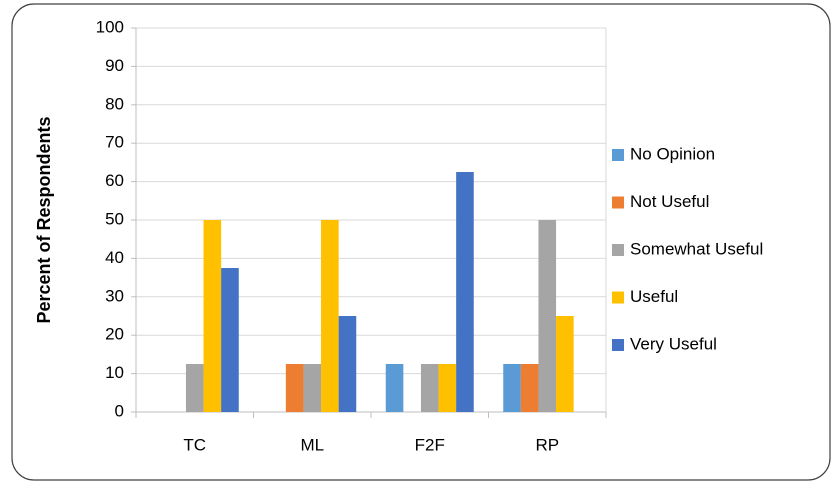  Describe the element at coordinates (654, 296) in the screenshot. I see `legend-label: Useful` at that location.